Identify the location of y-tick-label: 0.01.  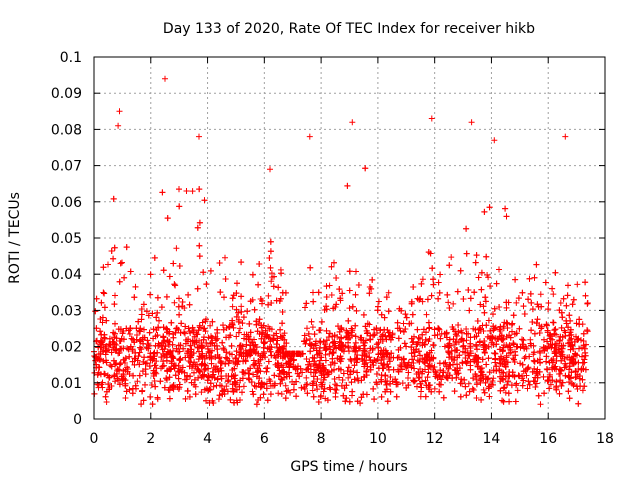
(66, 384).